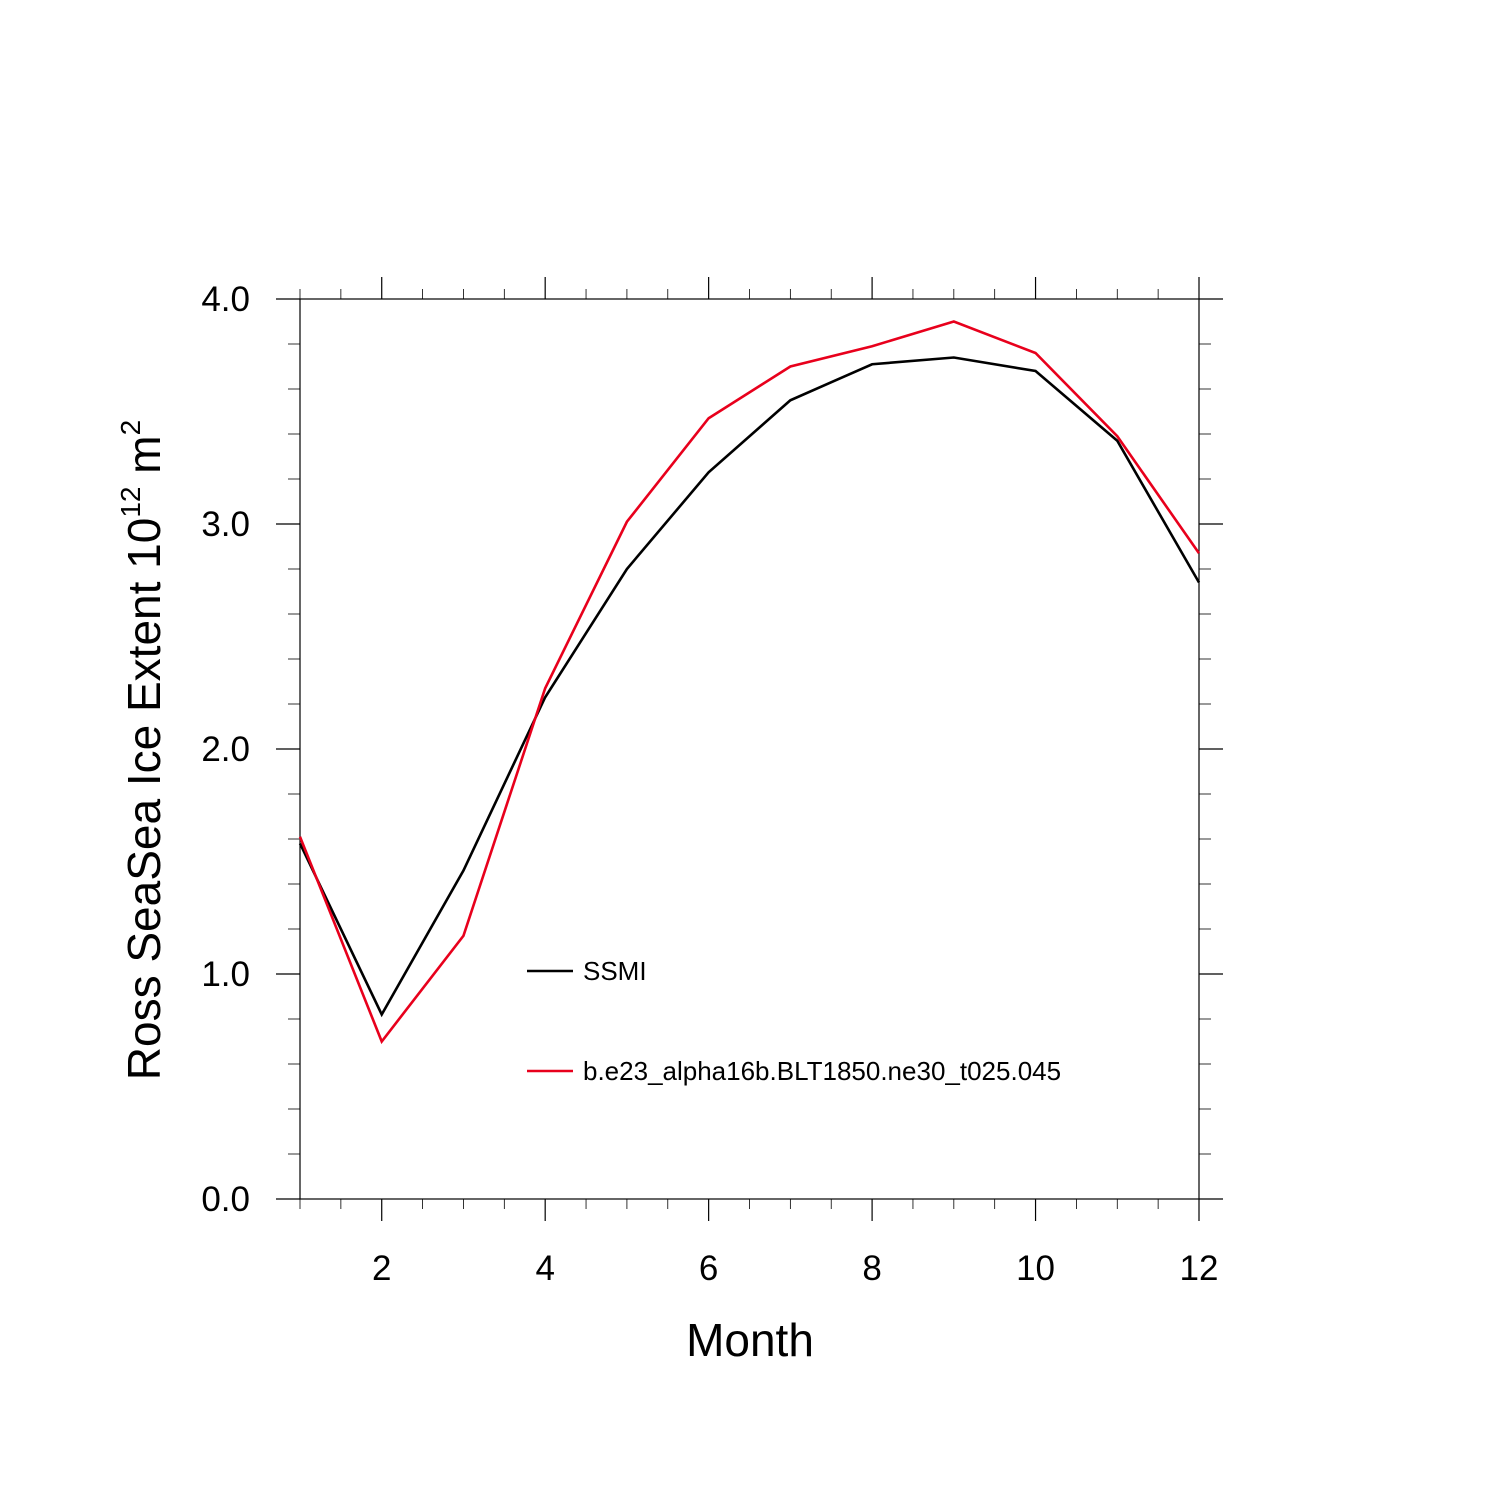 This screenshot has width=1500, height=1500. Describe the element at coordinates (225, 299) in the screenshot. I see `y-tick-label: 4.0` at that location.